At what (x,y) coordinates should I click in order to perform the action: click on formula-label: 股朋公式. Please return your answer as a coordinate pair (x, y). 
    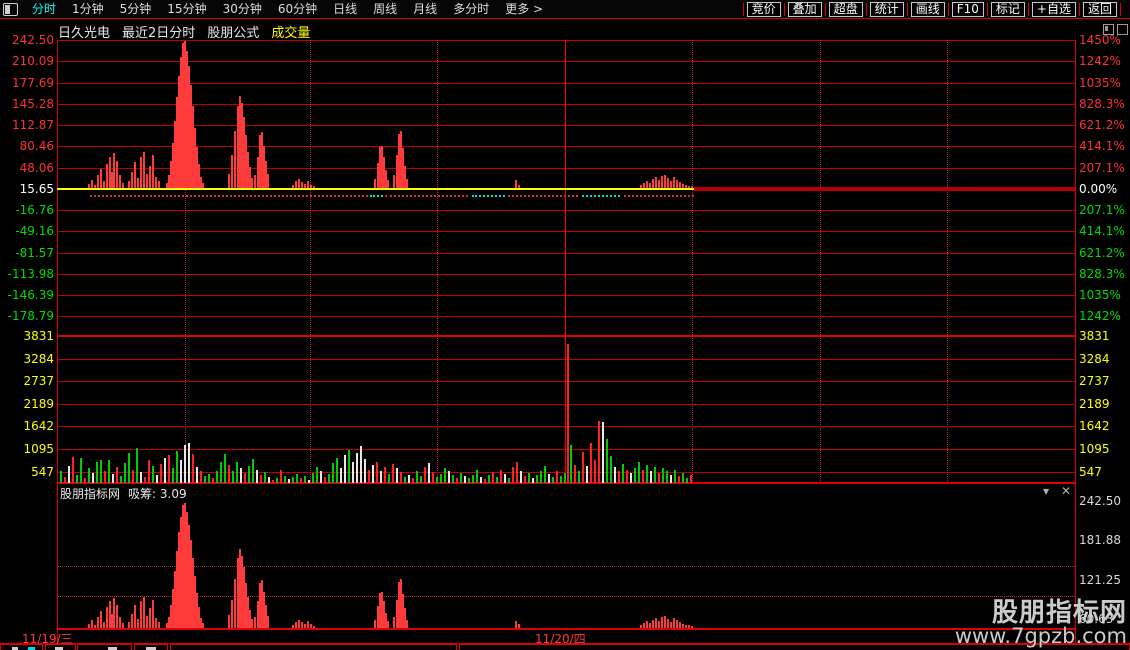
    Looking at the image, I should click on (233, 33).